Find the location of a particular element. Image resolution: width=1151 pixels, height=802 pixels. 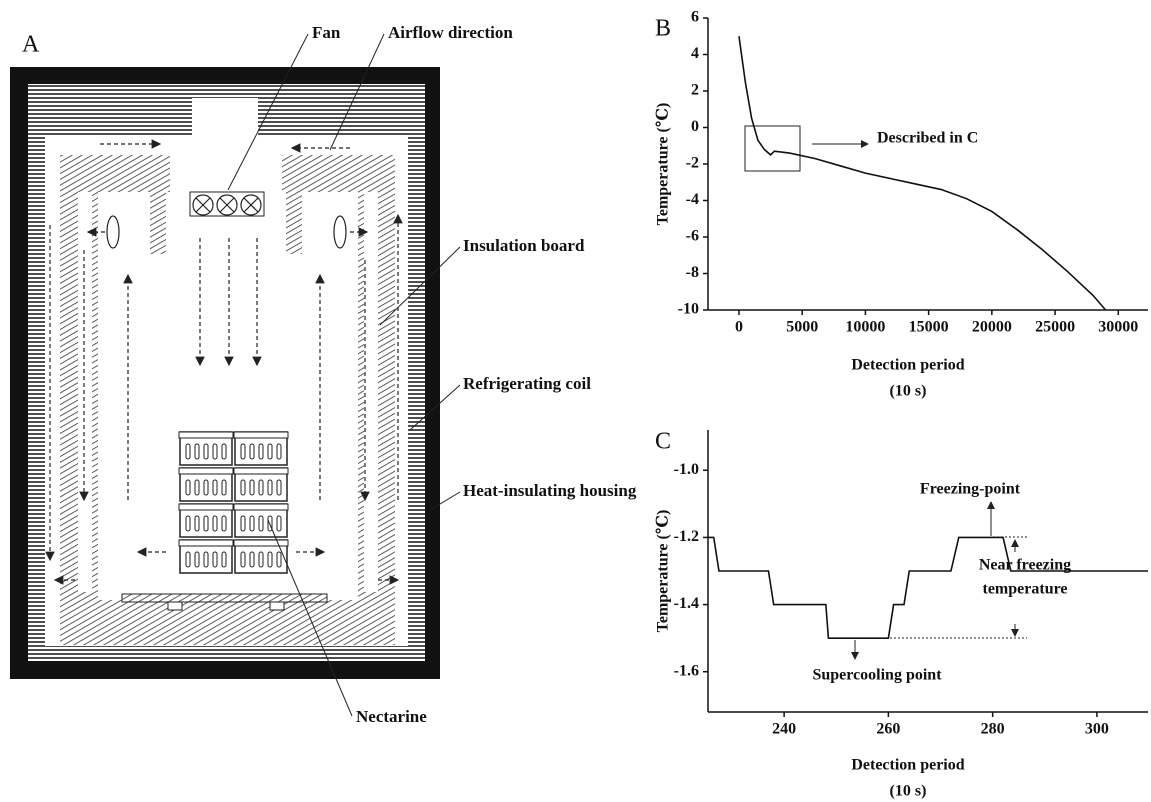

chamber is located at coordinates (228, 396).